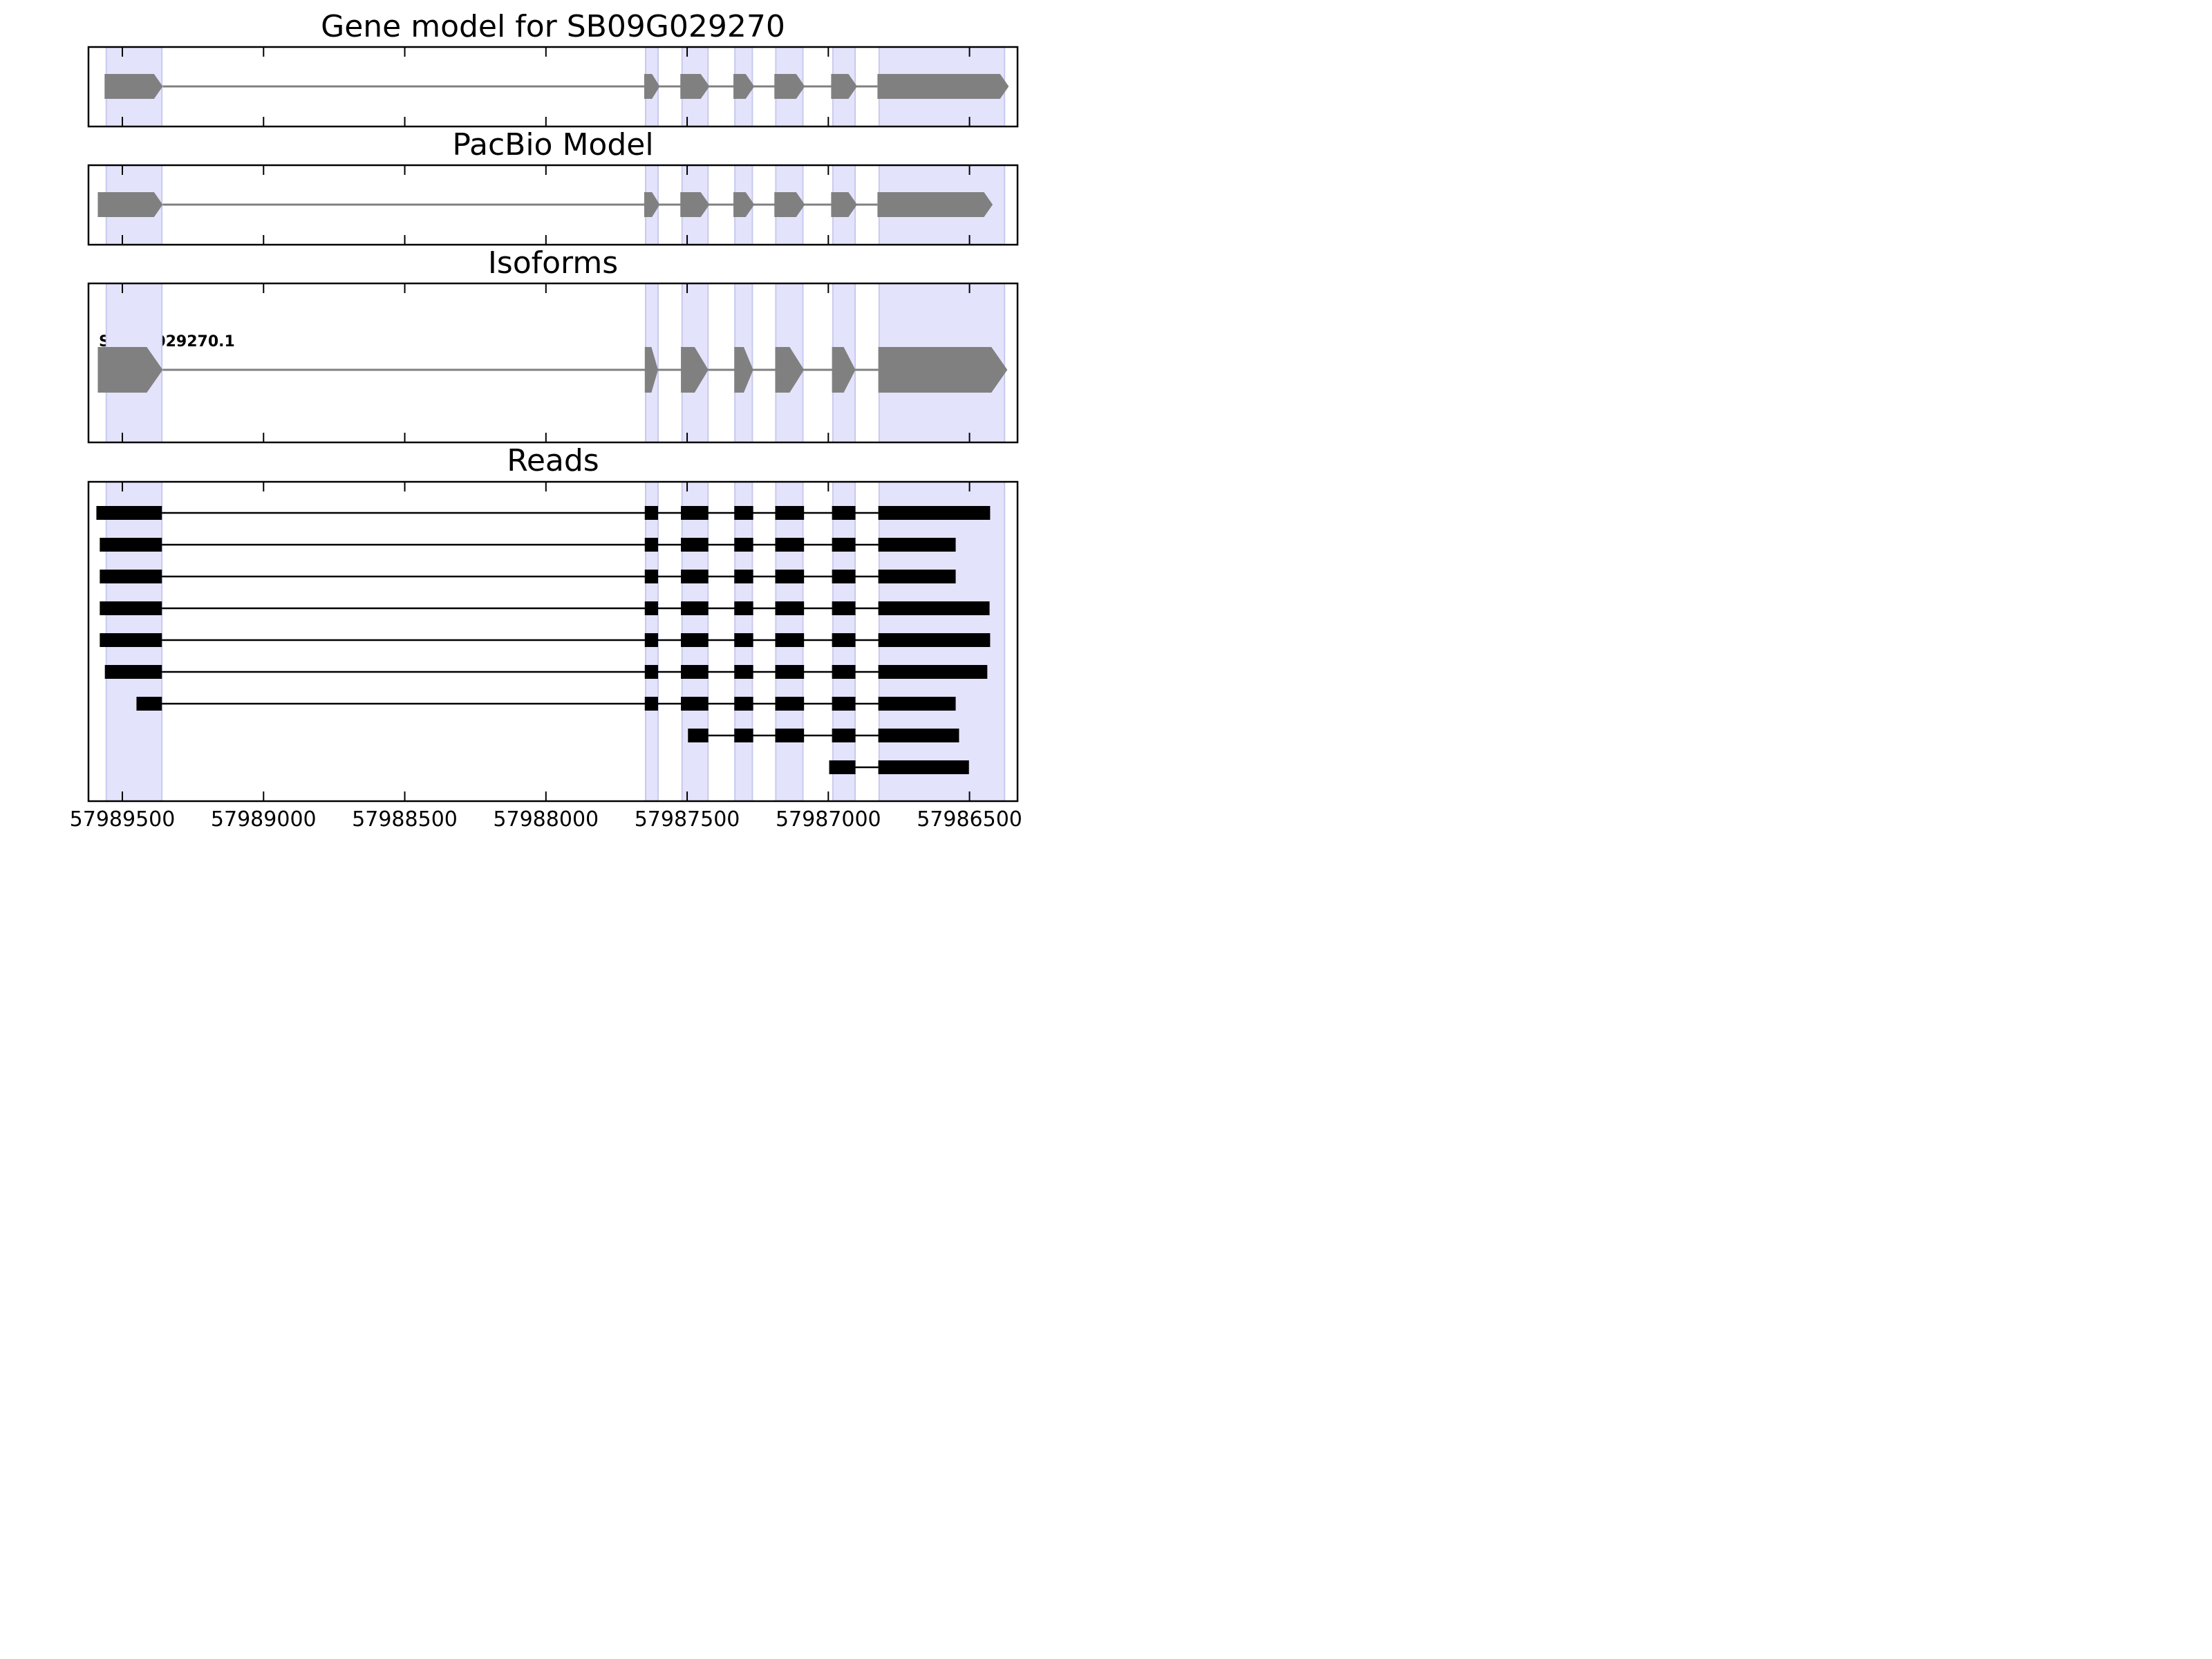 The height and width of the screenshot is (1659, 2212). I want to click on x-tick-label: 57987500, so click(687, 819).